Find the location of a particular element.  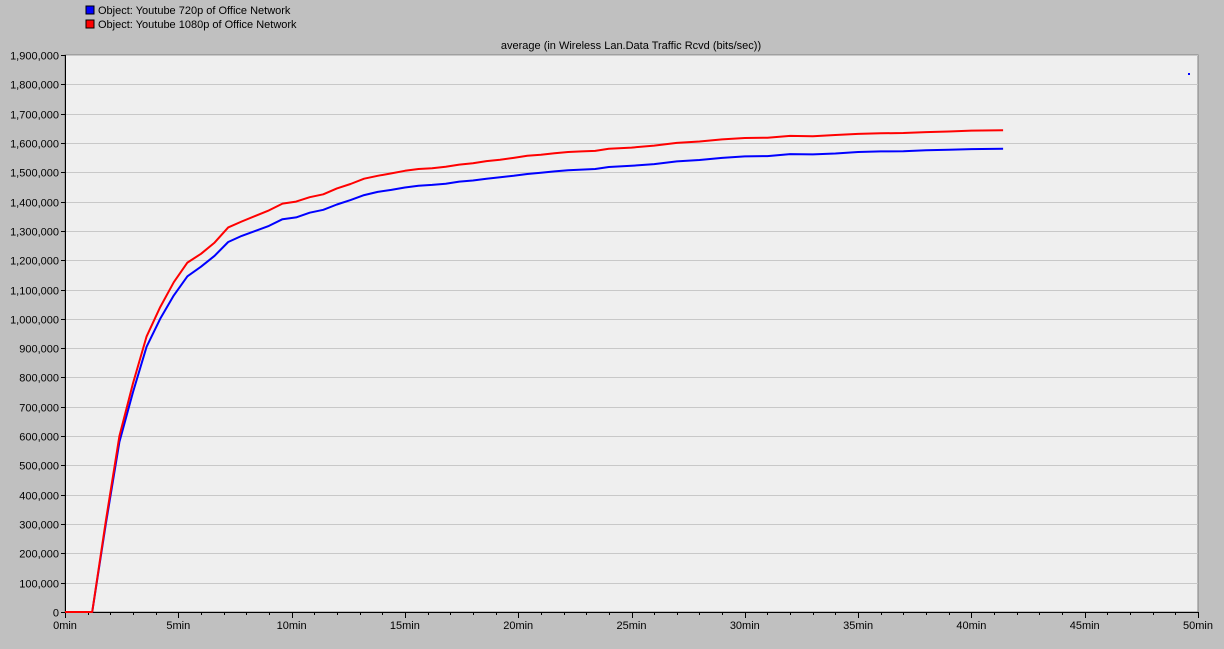

x-tick-label: 35min is located at coordinates (858, 626).